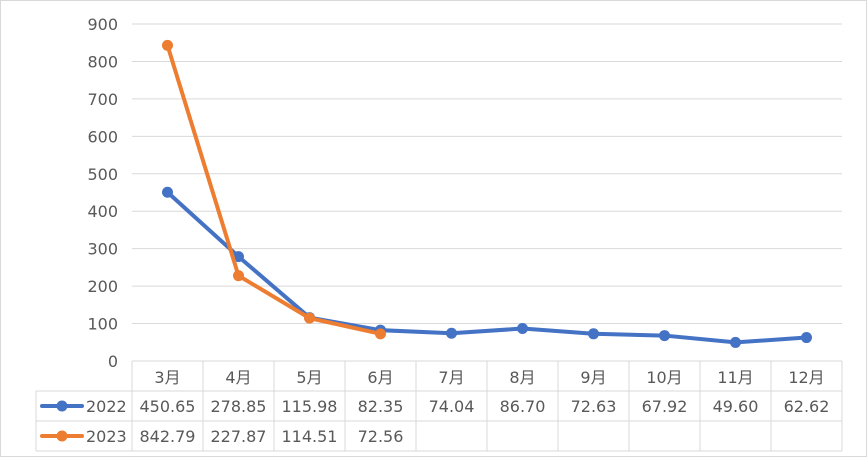  What do you see at coordinates (664, 377) in the screenshot?
I see `x-tick-label: 10月` at bounding box center [664, 377].